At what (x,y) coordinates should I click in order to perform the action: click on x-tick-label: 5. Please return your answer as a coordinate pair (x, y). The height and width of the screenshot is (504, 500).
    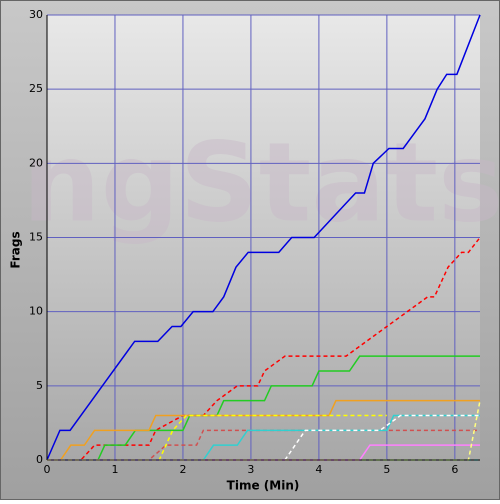
    Looking at the image, I should click on (386, 469).